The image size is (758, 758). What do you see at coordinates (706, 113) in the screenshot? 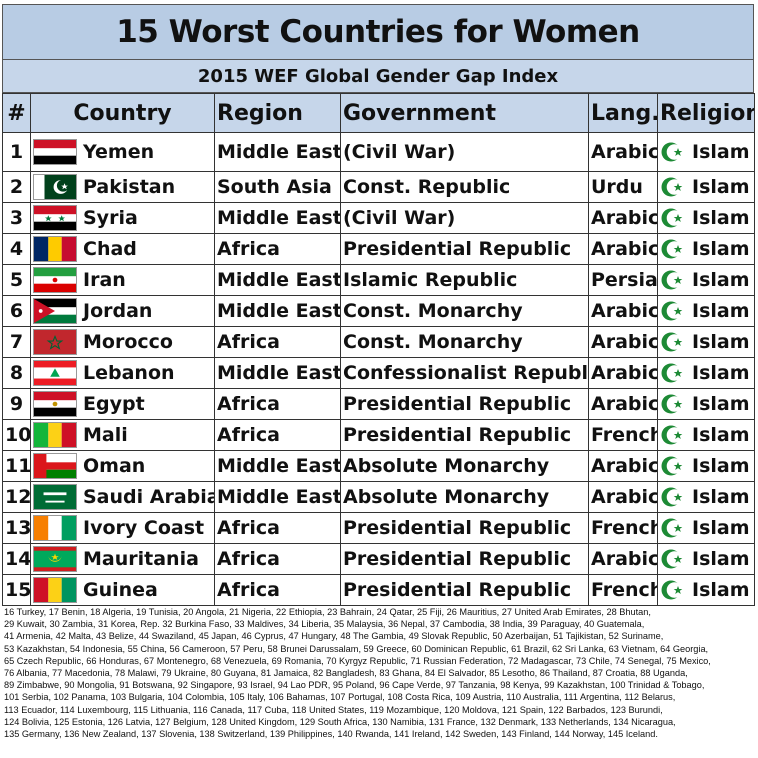
I see `header-religion: Religion` at bounding box center [706, 113].